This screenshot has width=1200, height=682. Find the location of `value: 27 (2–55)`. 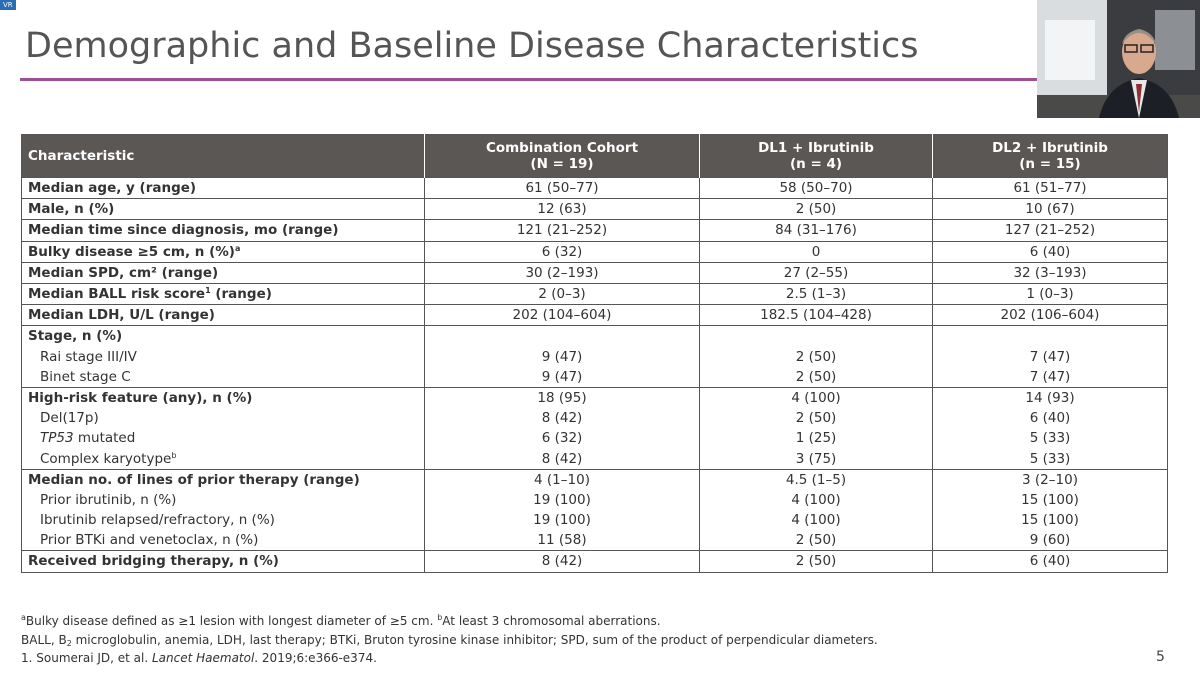

value: 27 (2–55) is located at coordinates (816, 272).